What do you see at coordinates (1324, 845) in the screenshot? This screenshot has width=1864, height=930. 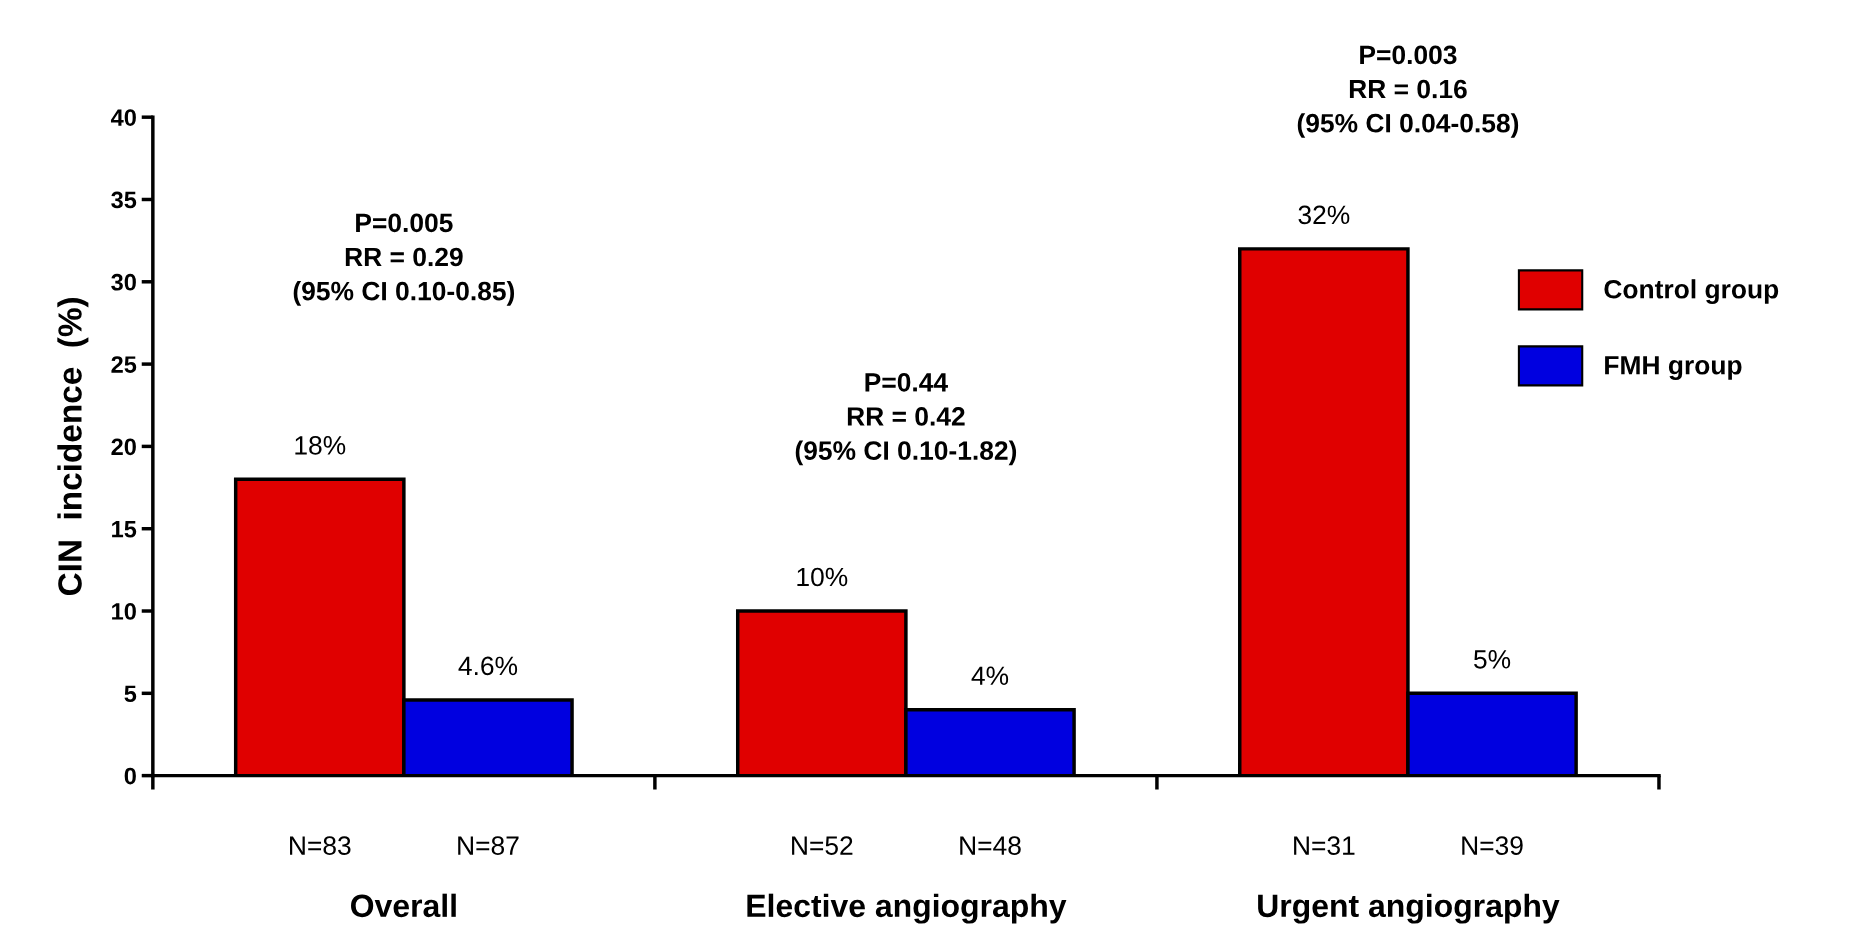 I see `text: N=31` at bounding box center [1324, 845].